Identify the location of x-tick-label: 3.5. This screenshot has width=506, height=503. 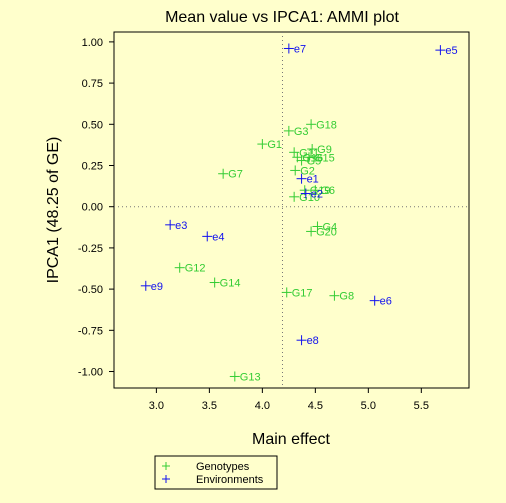
(209, 406).